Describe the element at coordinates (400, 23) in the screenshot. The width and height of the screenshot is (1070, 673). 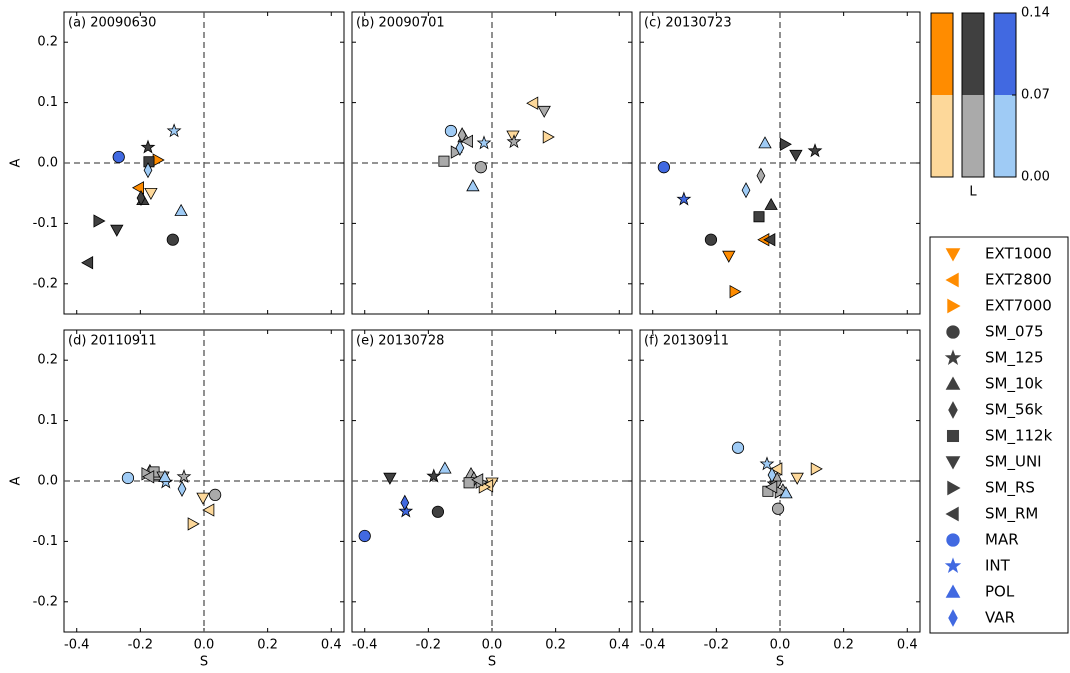
I see `panel-title: (b) 20090701` at that location.